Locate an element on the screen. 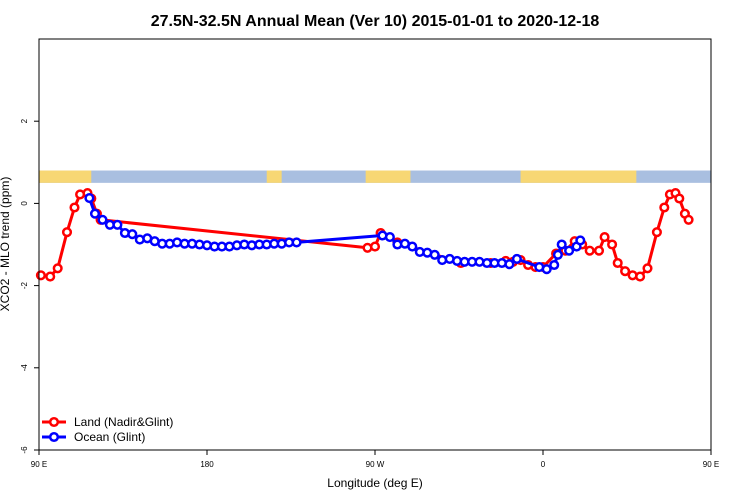 This screenshot has width=750, height=500. land-band is located at coordinates (375, 176).